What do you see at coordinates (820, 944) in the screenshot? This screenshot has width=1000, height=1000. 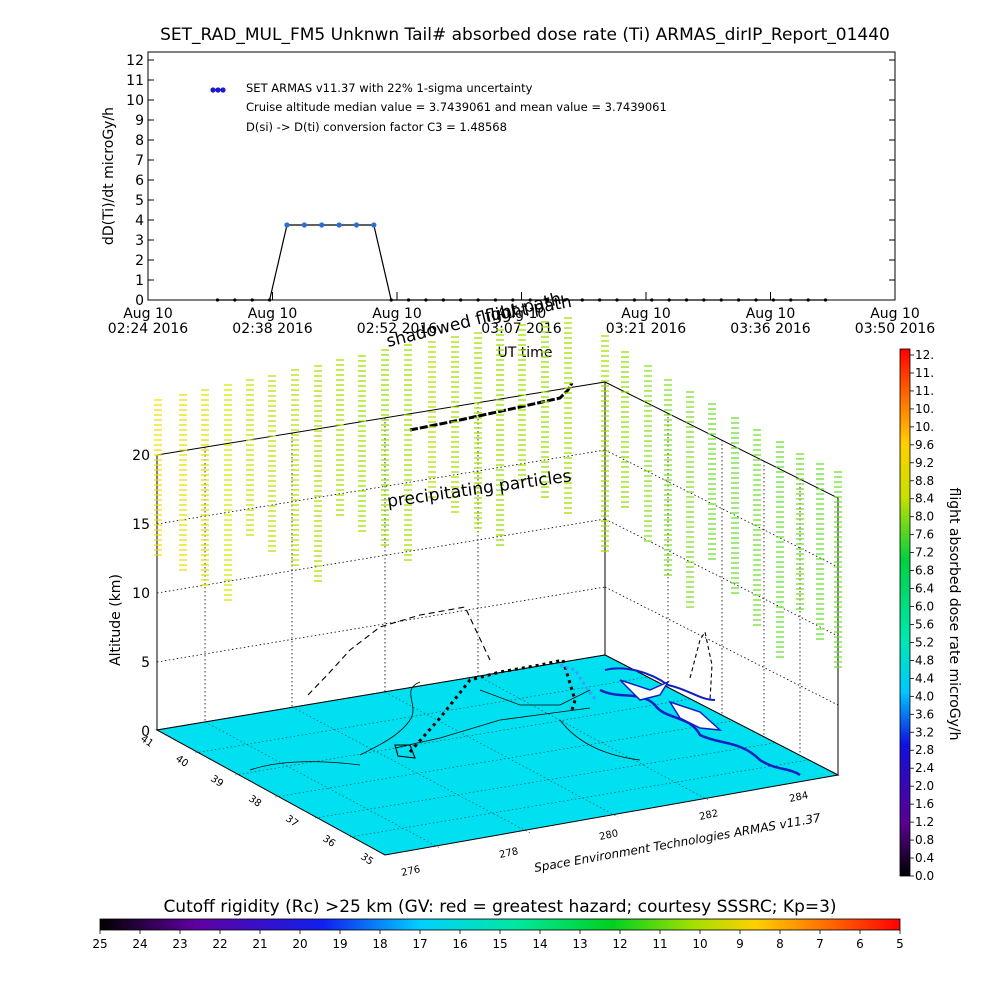 I see `rigidity-colorbar-tick-label: 7` at bounding box center [820, 944].